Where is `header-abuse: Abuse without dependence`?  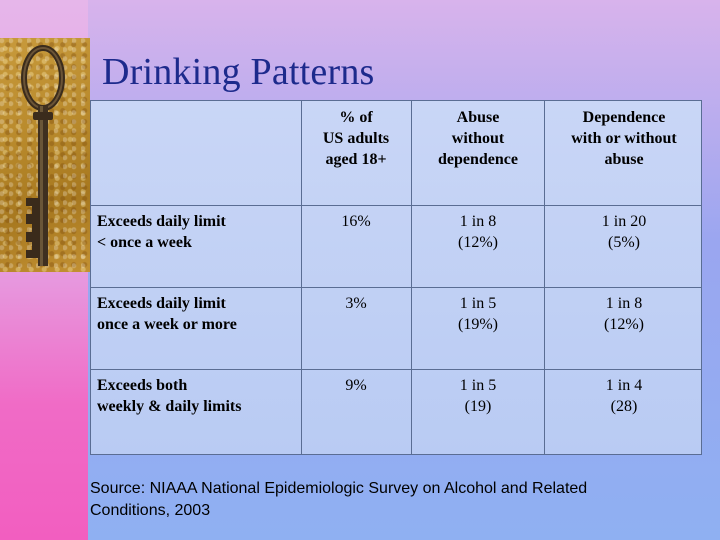
header-abuse: Abuse without dependence is located at coordinates (478, 138).